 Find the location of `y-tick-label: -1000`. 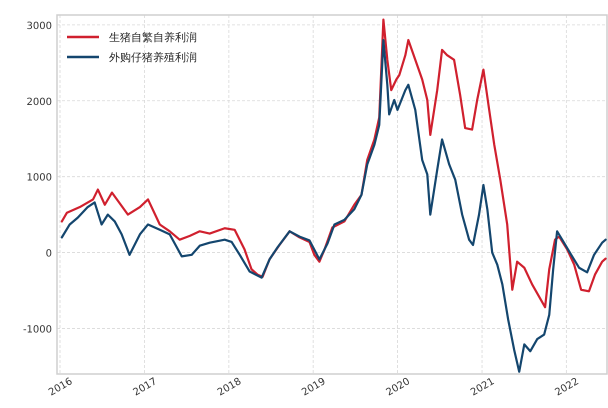

y-tick-label: -1000 is located at coordinates (37, 330).